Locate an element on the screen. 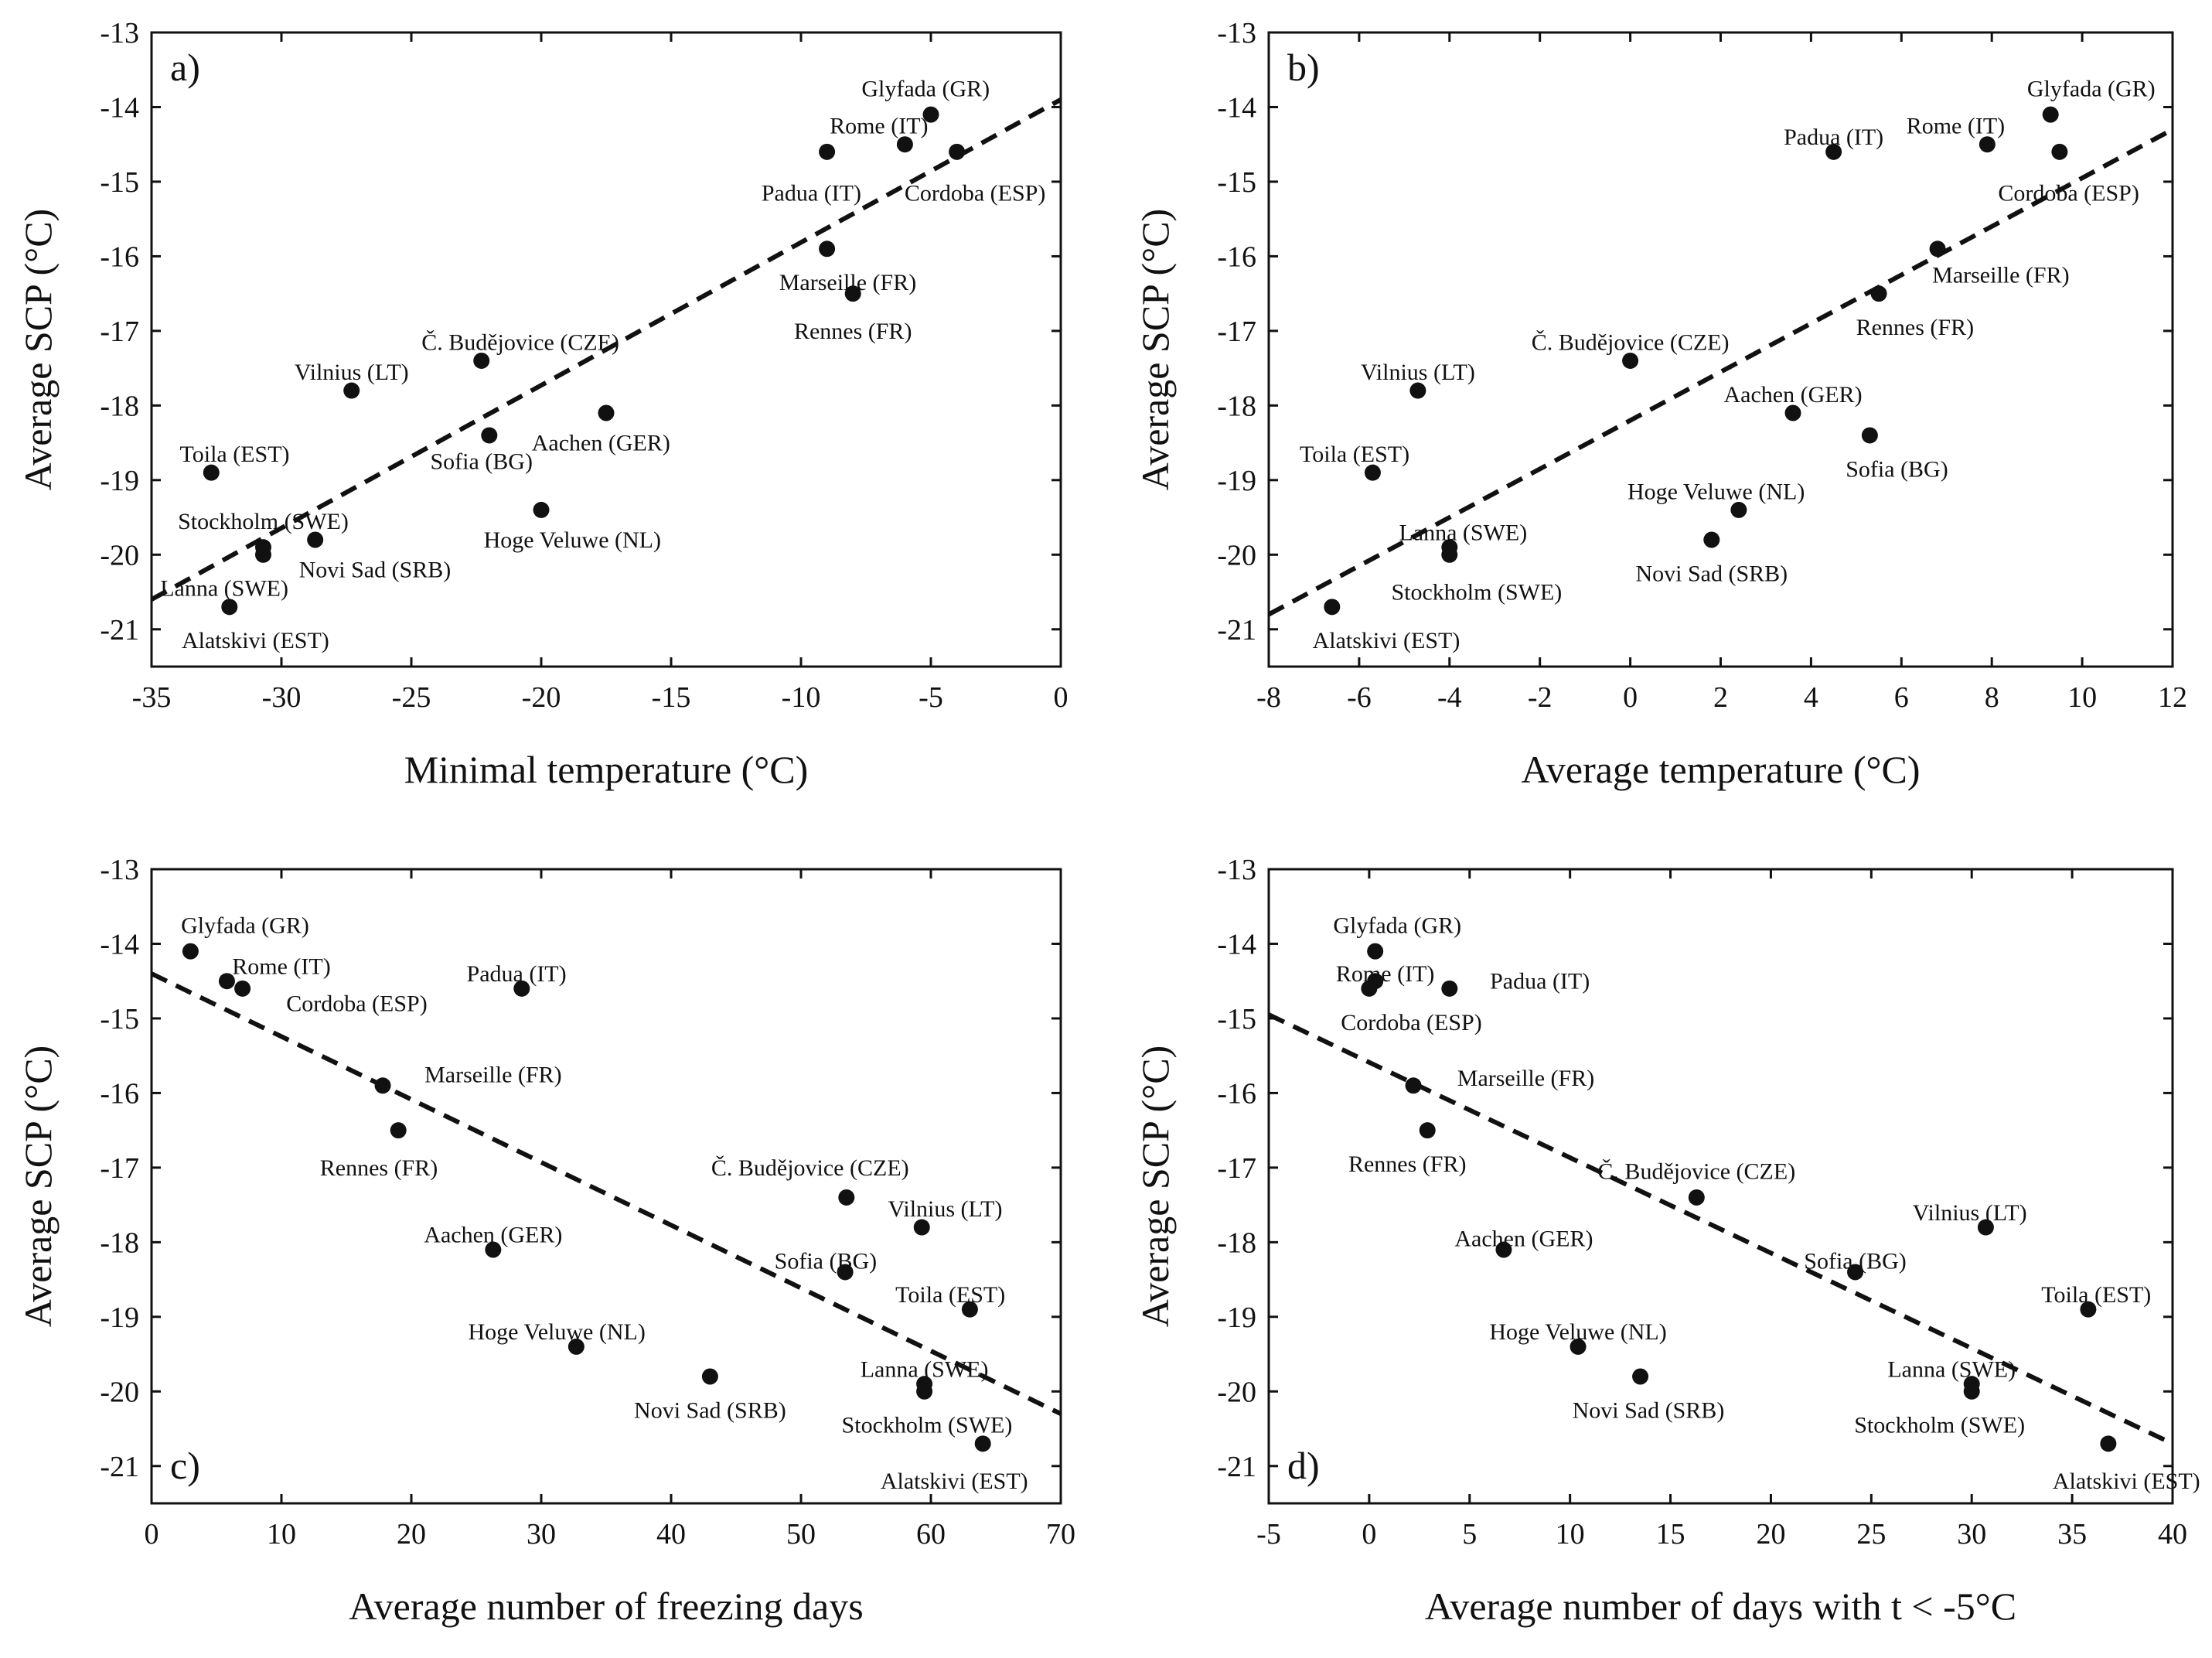  x-tick-label: -15 is located at coordinates (672, 697).